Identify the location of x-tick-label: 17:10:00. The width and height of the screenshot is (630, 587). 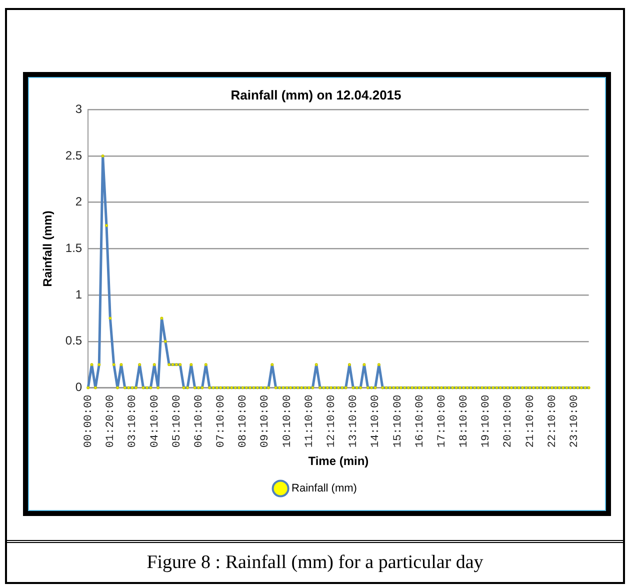
(442, 421).